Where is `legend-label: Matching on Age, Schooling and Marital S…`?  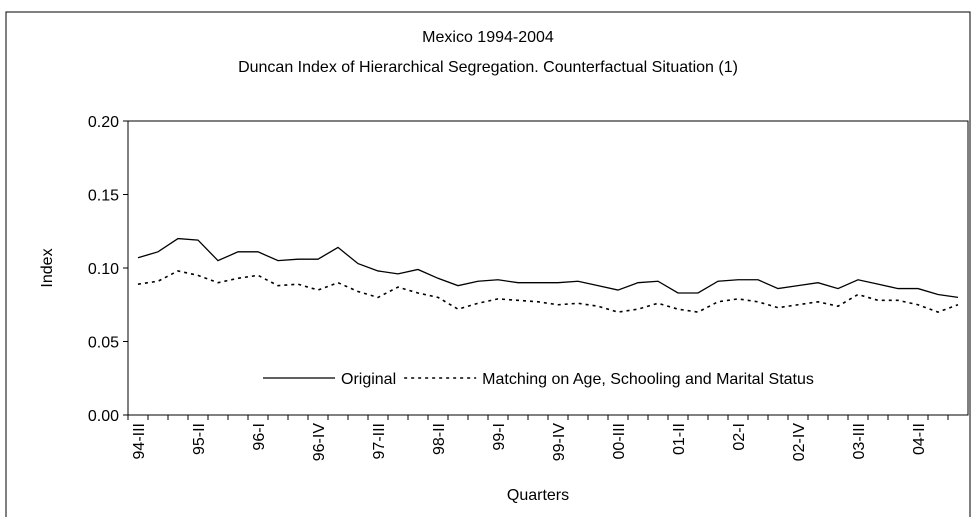 legend-label: Matching on Age, Schooling and Marital S… is located at coordinates (648, 379).